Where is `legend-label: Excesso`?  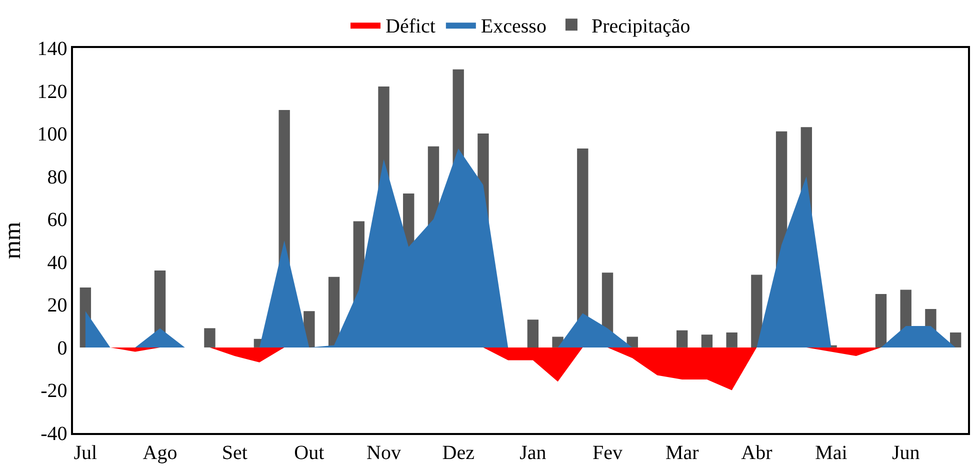 legend-label: Excesso is located at coordinates (513, 26).